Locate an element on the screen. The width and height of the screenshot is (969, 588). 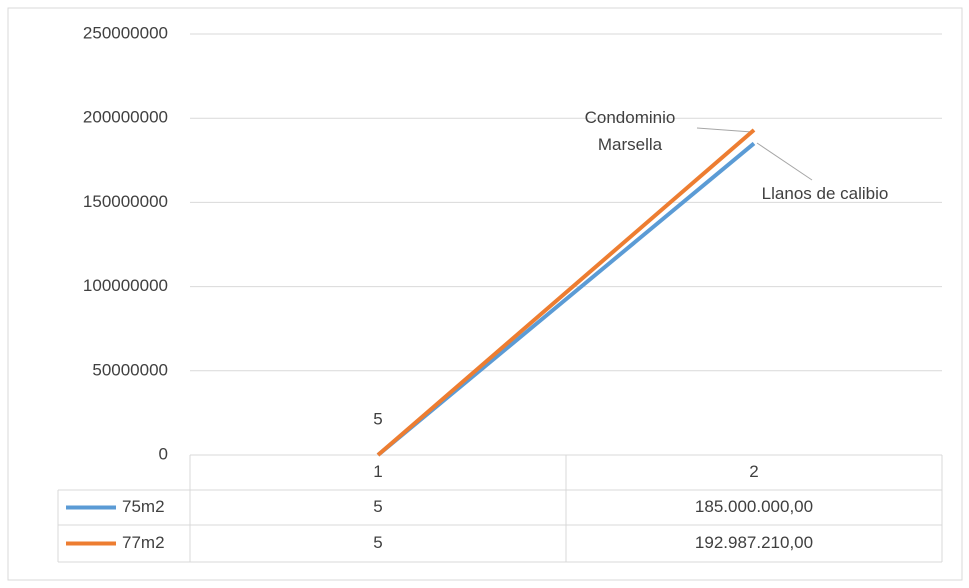
table-value: 185.000.000,00 is located at coordinates (754, 506).